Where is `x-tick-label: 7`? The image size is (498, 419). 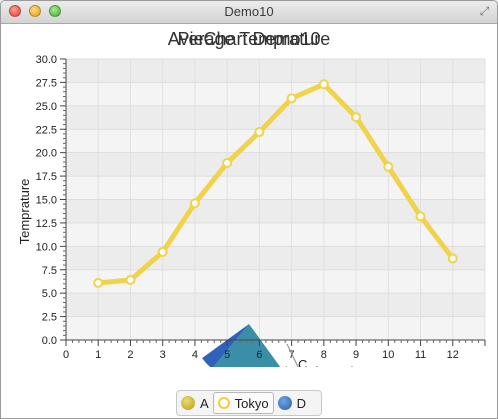 x-tick-label: 7 is located at coordinates (292, 355).